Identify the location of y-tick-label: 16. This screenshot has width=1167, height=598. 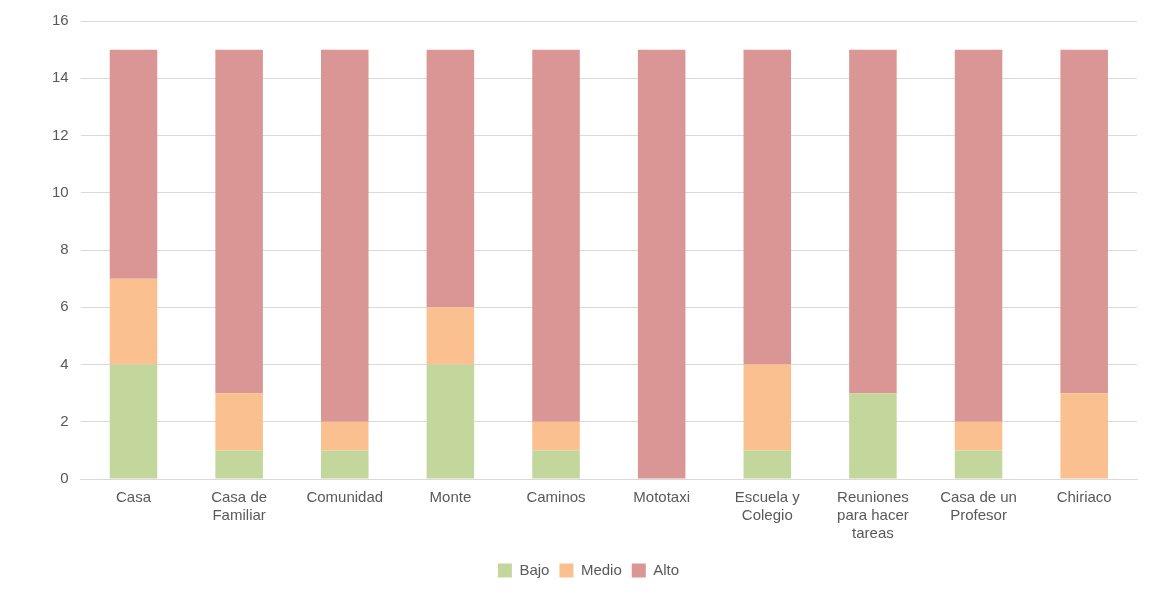
(60, 20).